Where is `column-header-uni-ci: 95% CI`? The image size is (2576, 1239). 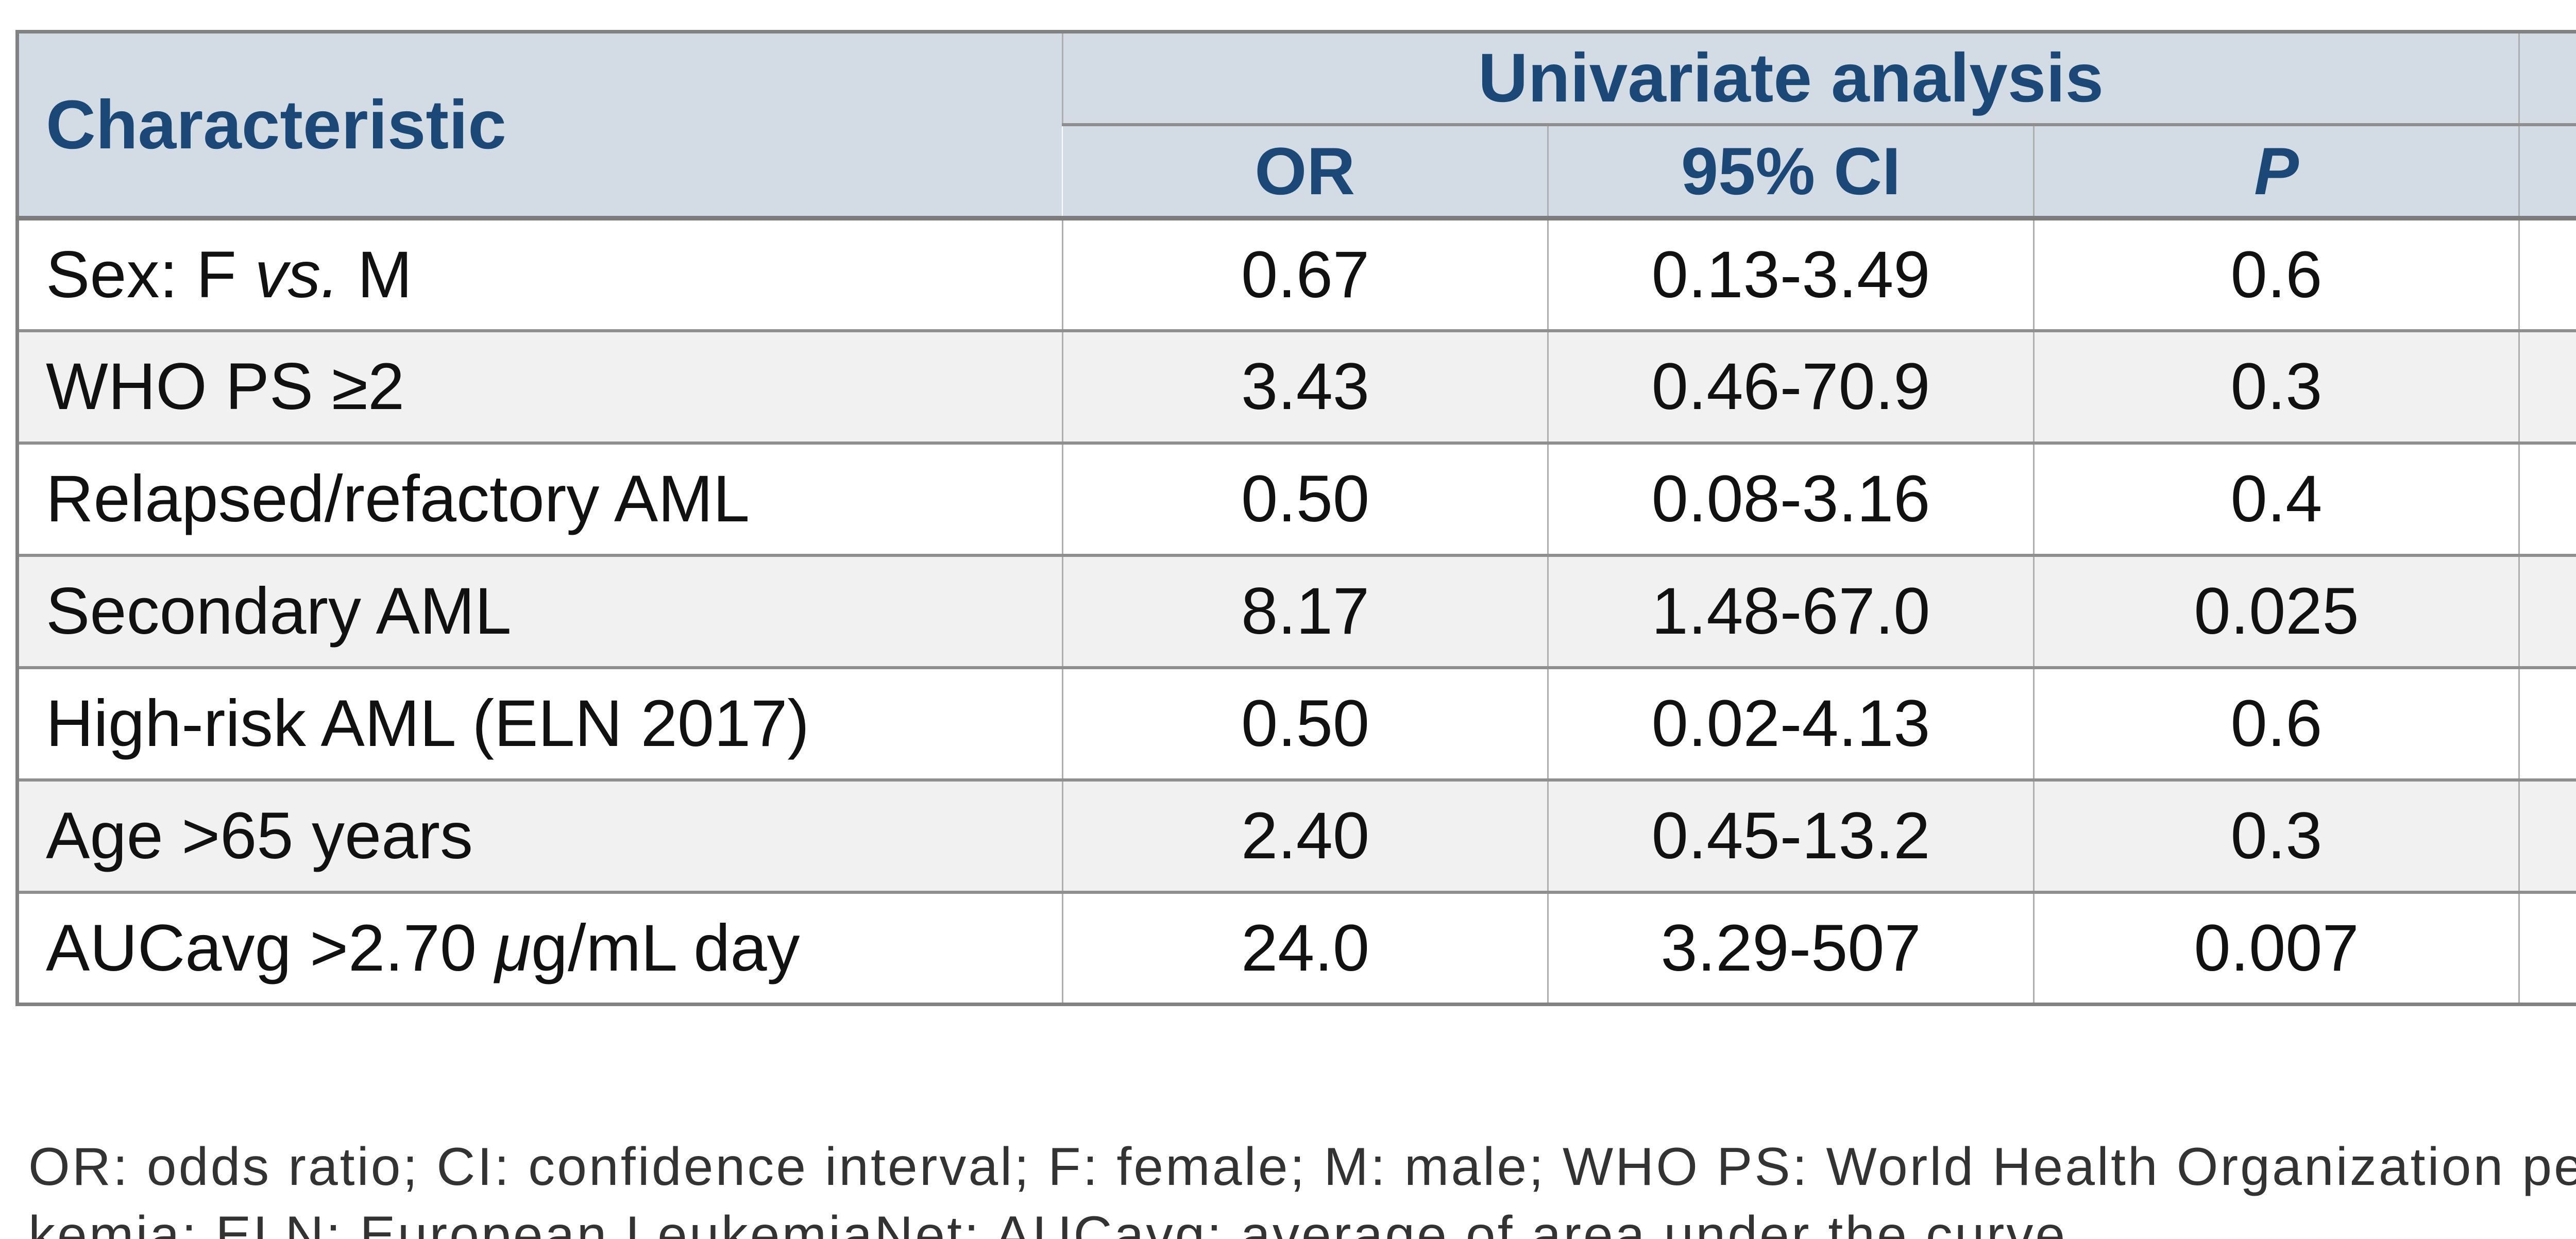
column-header-uni-ci: 95% CI is located at coordinates (1790, 171).